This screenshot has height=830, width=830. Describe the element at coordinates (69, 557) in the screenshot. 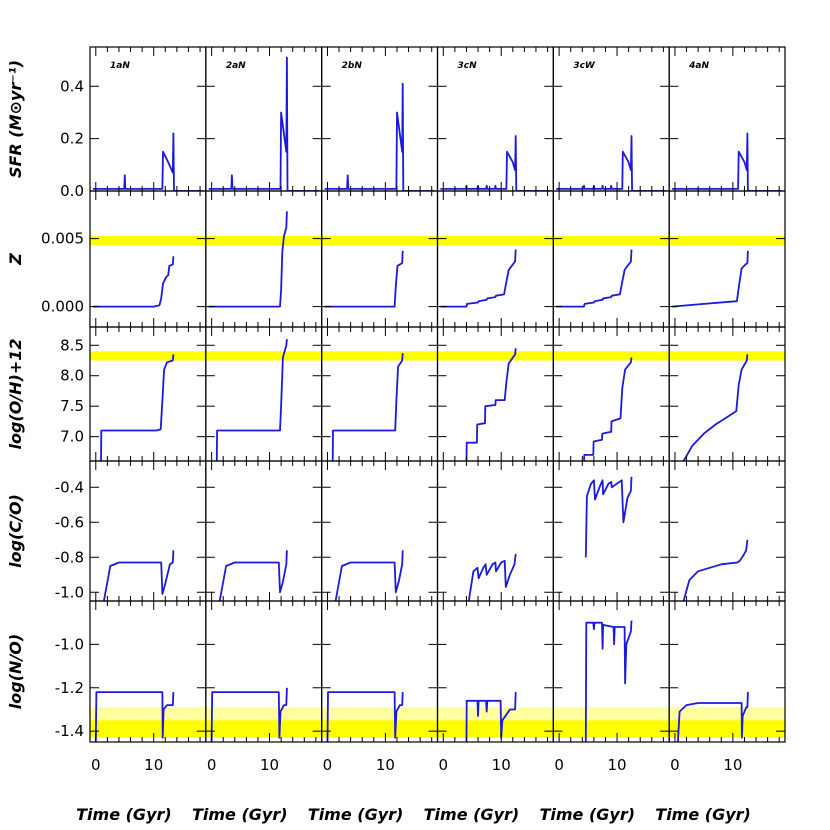

I see `y-tick-label-co: -0.8` at that location.